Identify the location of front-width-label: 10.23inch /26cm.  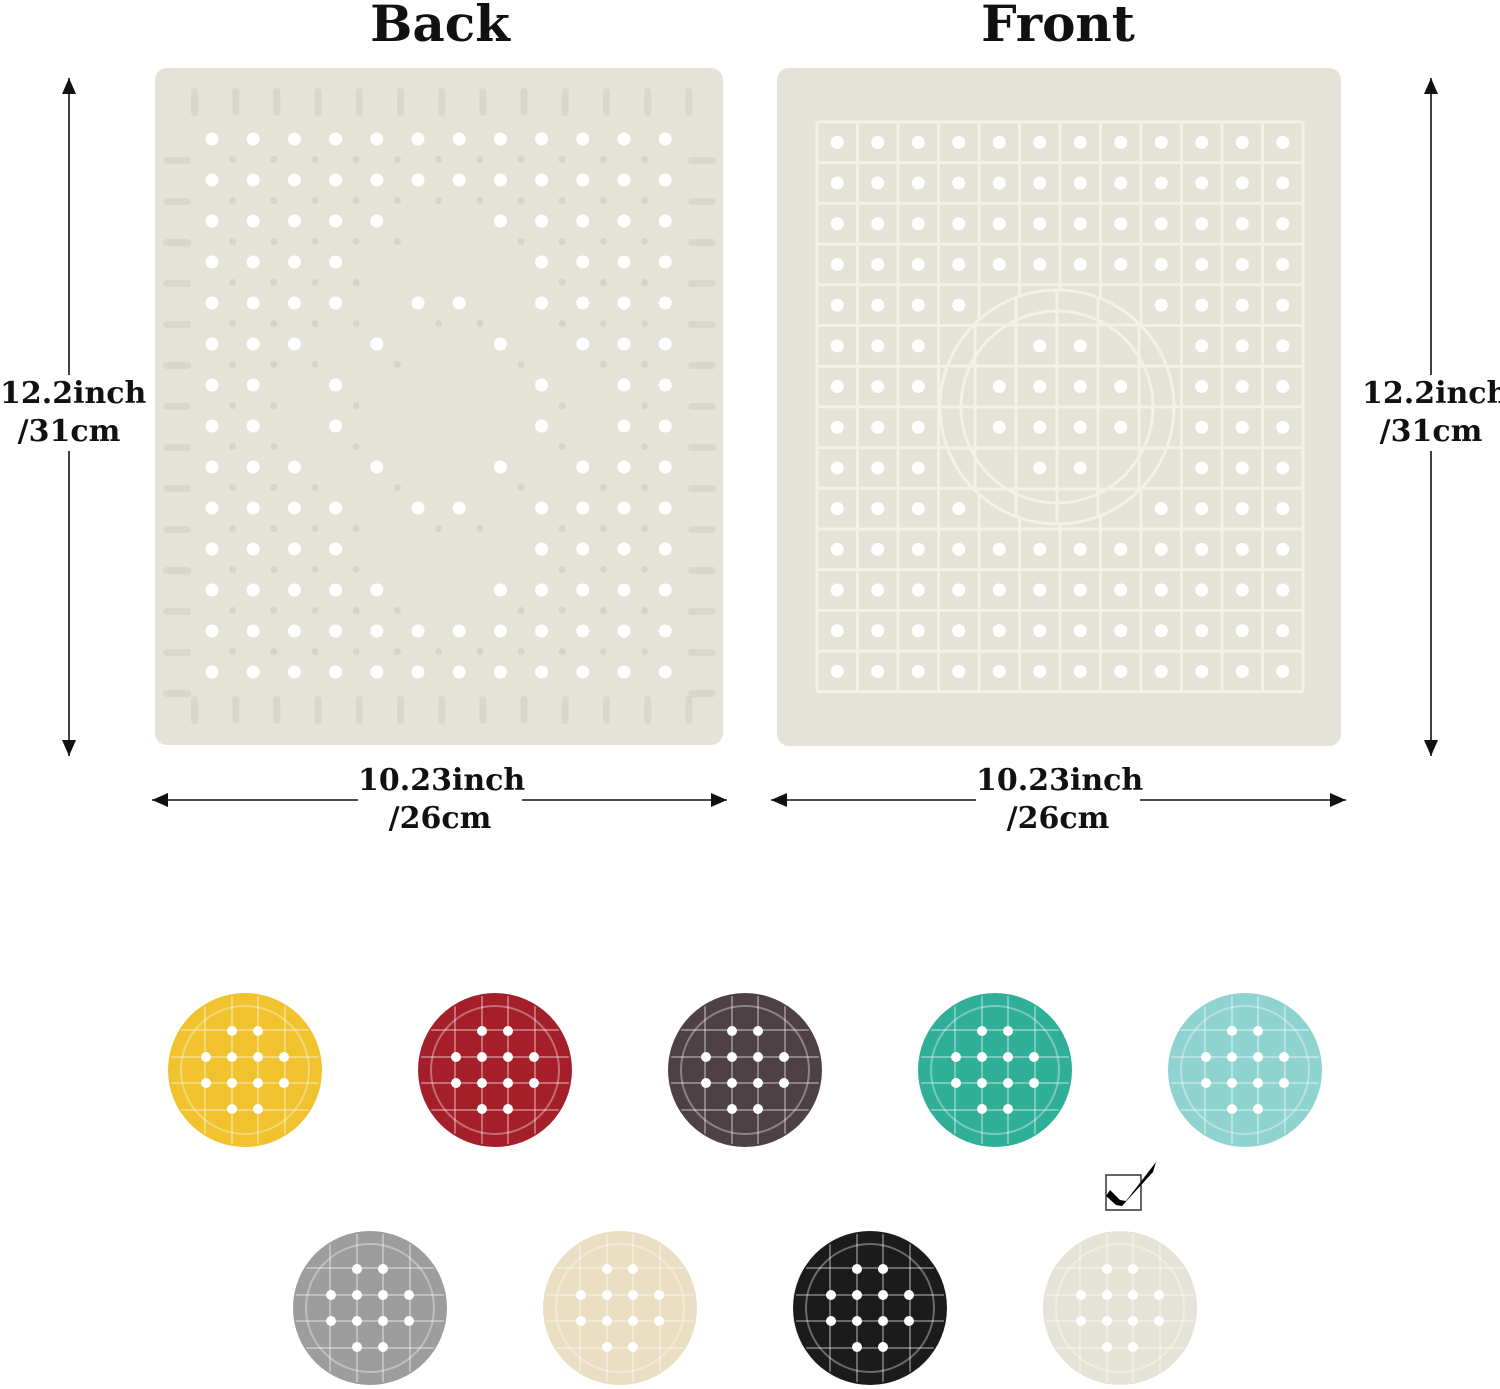
(1060, 800).